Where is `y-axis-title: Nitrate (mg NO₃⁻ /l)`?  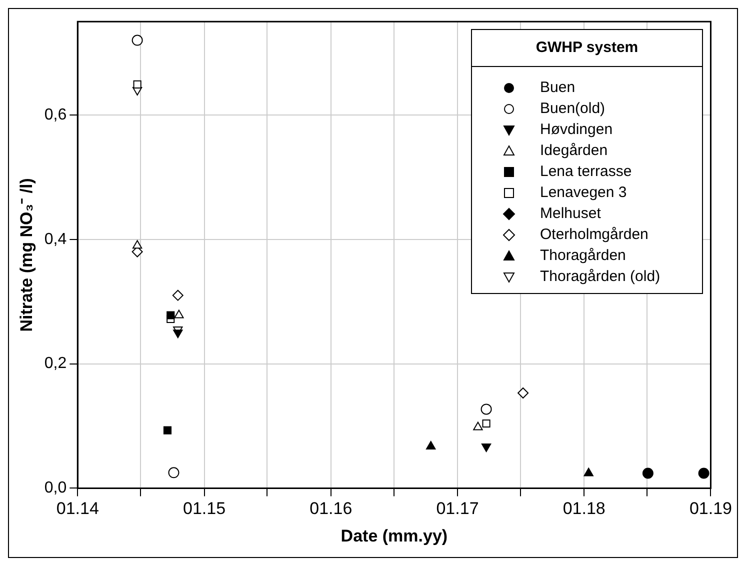
y-axis-title: Nitrate (mg NO₃⁻ /l) is located at coordinates (26, 255).